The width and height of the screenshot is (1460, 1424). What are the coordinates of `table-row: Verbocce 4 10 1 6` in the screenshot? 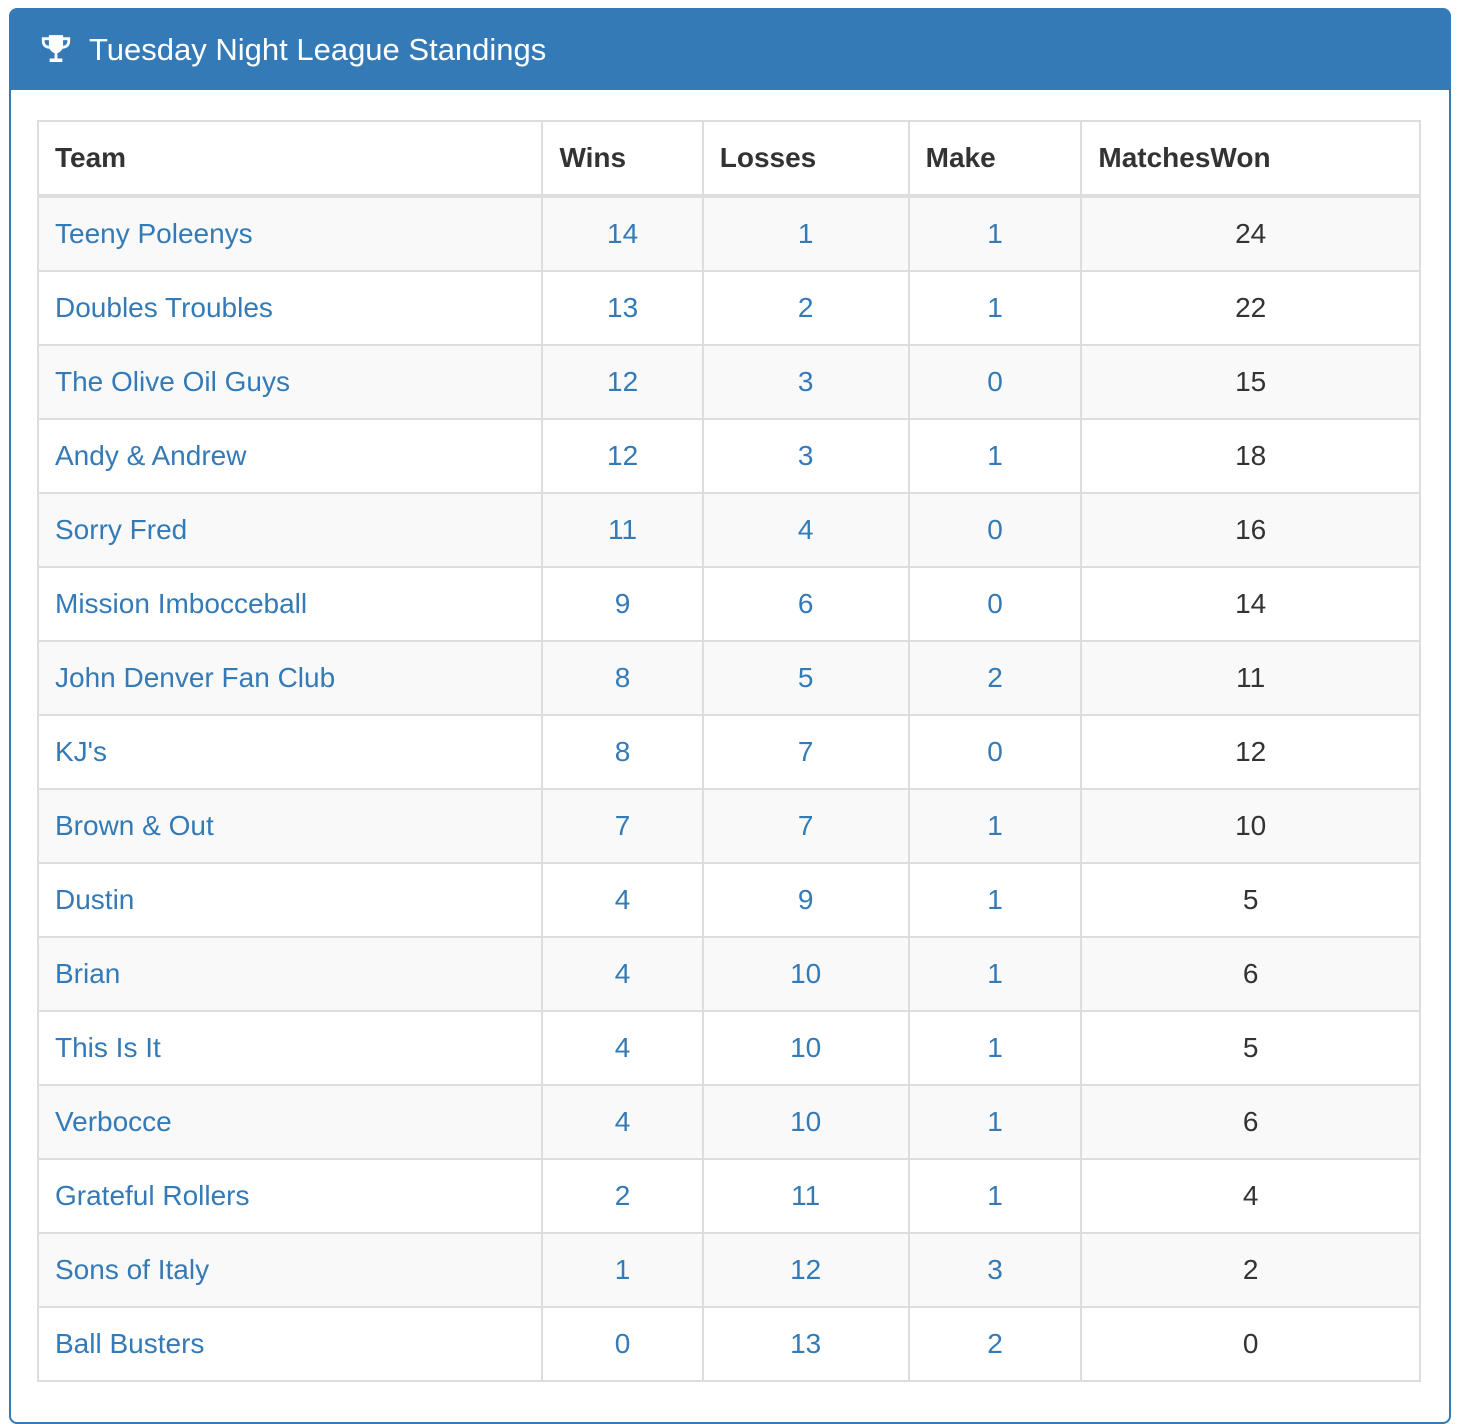 It's located at (728, 1122).